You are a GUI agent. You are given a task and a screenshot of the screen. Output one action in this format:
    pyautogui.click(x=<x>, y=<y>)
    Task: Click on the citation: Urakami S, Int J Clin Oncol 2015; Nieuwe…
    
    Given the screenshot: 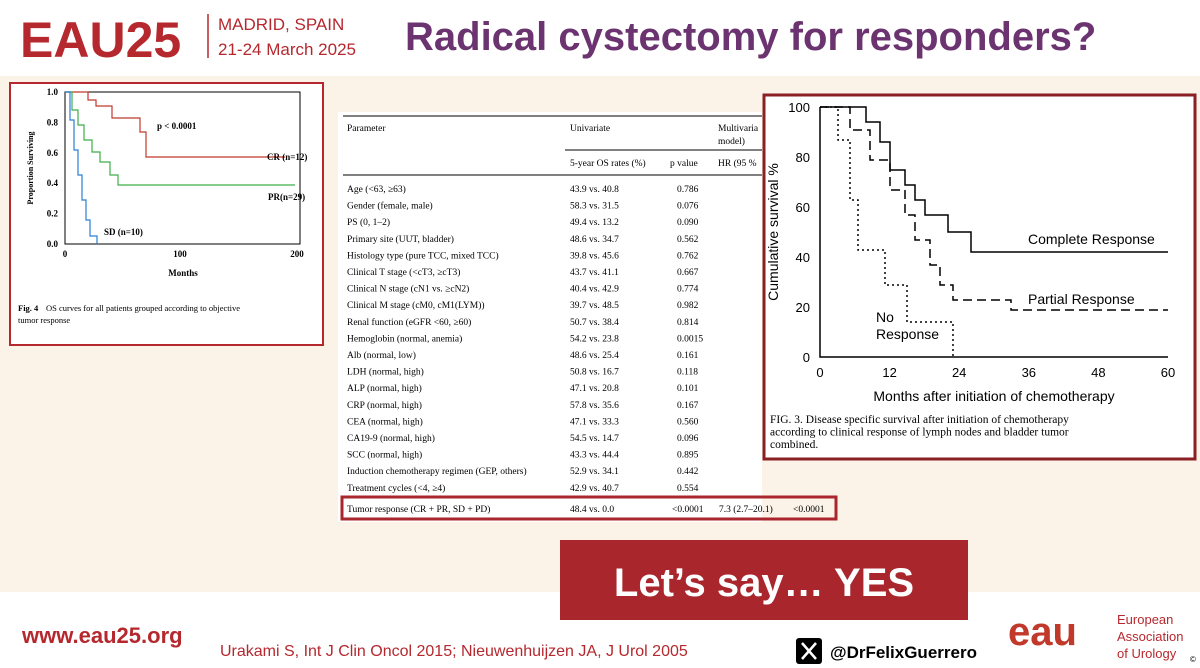 What is the action you would take?
    pyautogui.click(x=454, y=651)
    